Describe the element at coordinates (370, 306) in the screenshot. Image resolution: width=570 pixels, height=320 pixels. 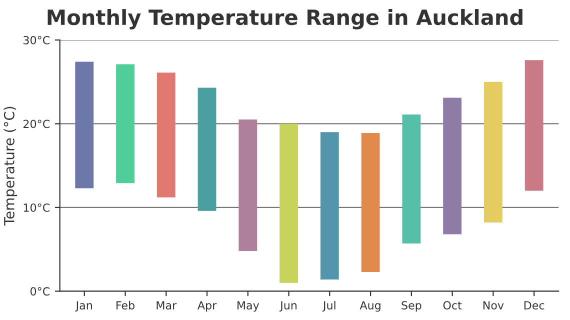
I see `x-tick-label: Aug` at that location.